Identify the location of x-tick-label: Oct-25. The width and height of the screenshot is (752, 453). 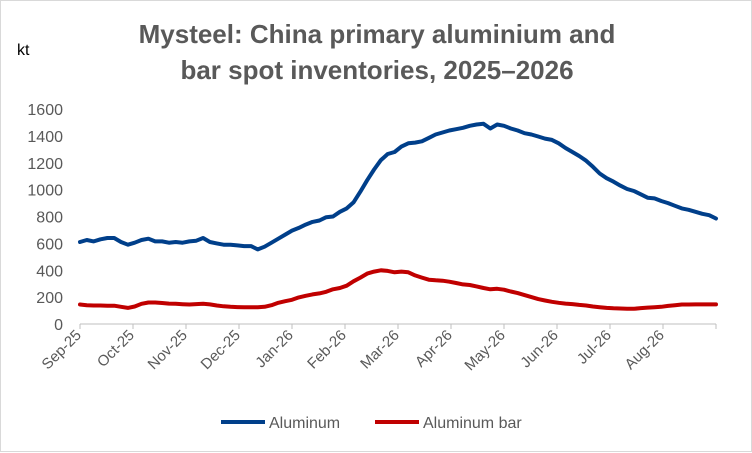
(116, 349).